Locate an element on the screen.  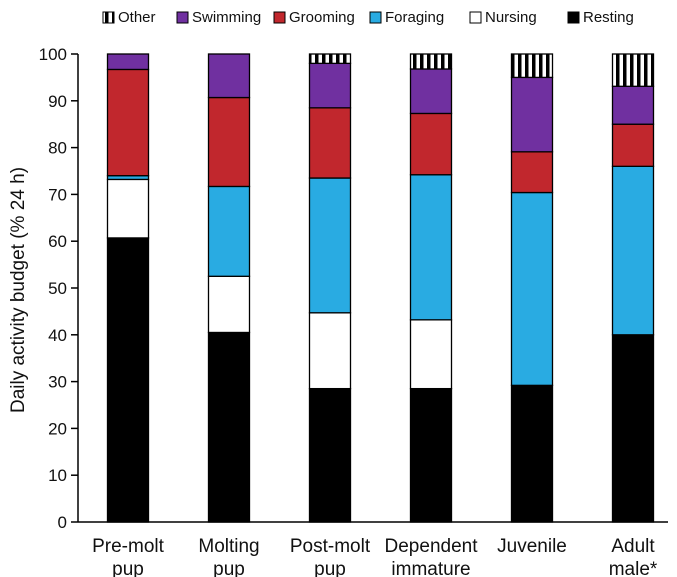
legend-swatch-swimming is located at coordinates (182, 17).